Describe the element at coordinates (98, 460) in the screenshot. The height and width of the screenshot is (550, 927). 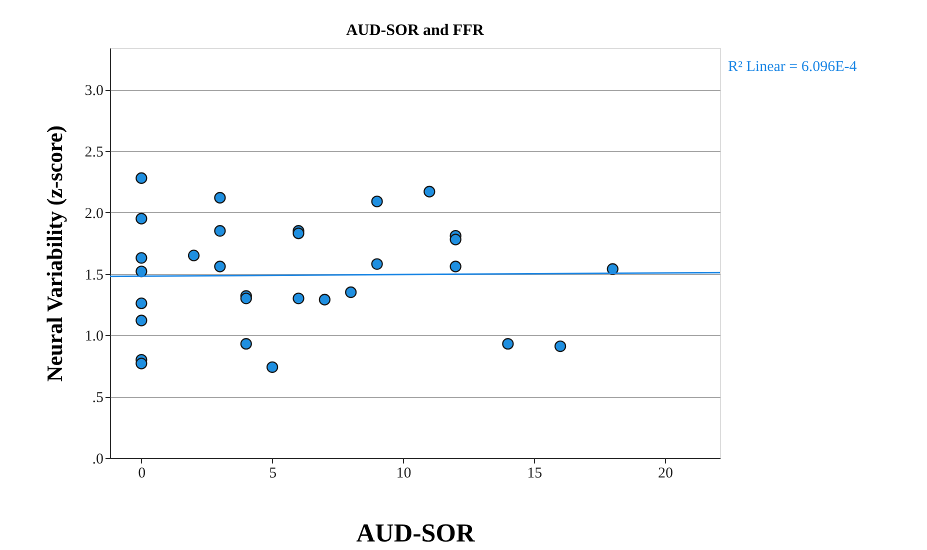
I see `y-tick-label: .0` at that location.